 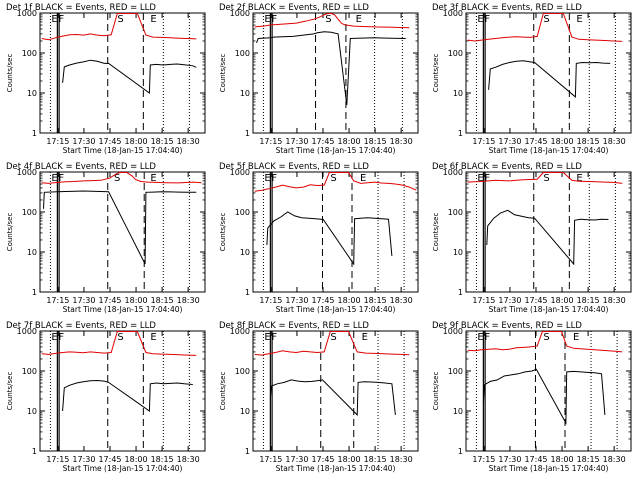 I want to click on chart-title: Det 5f BLACK = Events, RED = LLD, so click(x=294, y=167).